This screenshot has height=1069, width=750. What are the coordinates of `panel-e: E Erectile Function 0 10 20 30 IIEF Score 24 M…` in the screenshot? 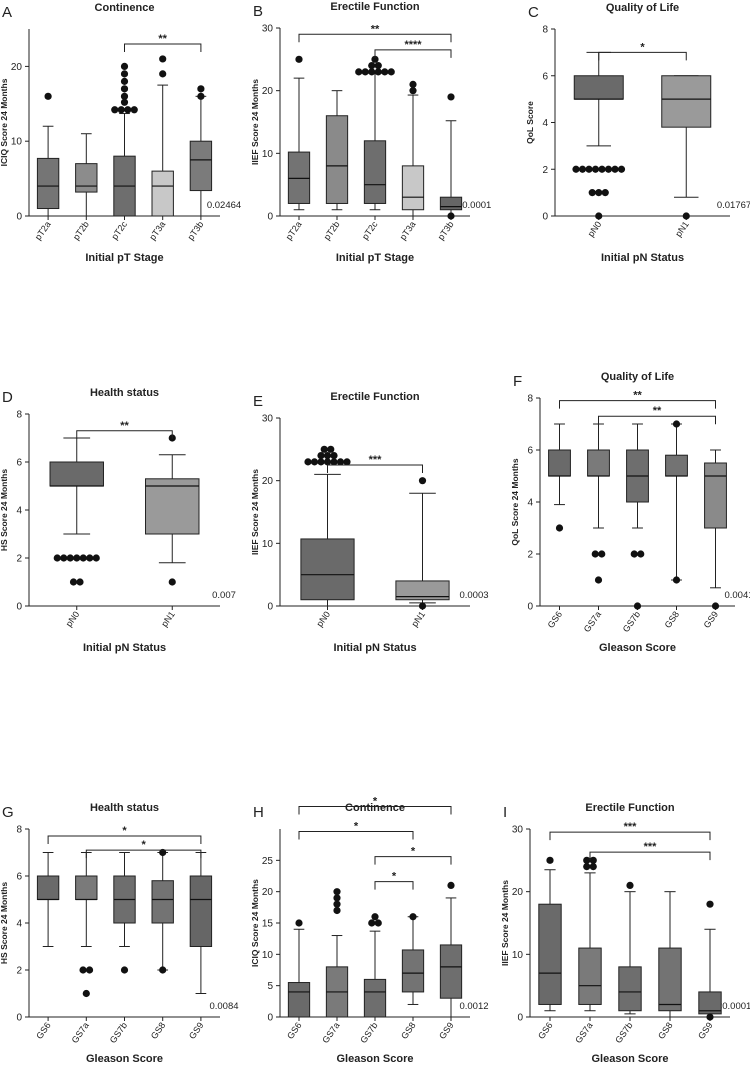 It's located at (369, 522).